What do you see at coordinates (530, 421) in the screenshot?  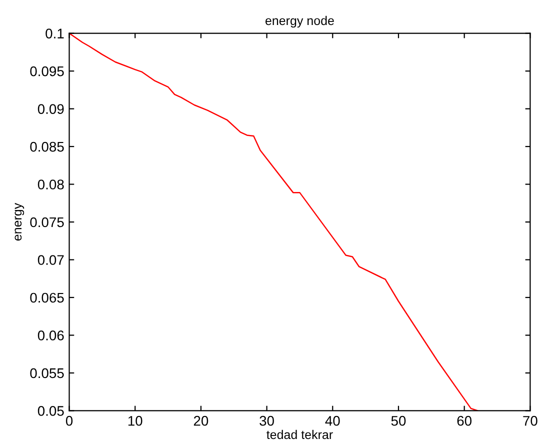 I see `x-tick-label: 70` at bounding box center [530, 421].